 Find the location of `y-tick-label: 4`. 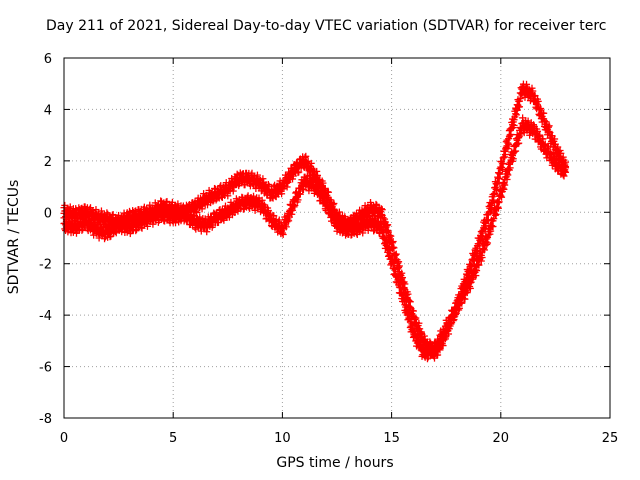

y-tick-label: 4 is located at coordinates (48, 110).